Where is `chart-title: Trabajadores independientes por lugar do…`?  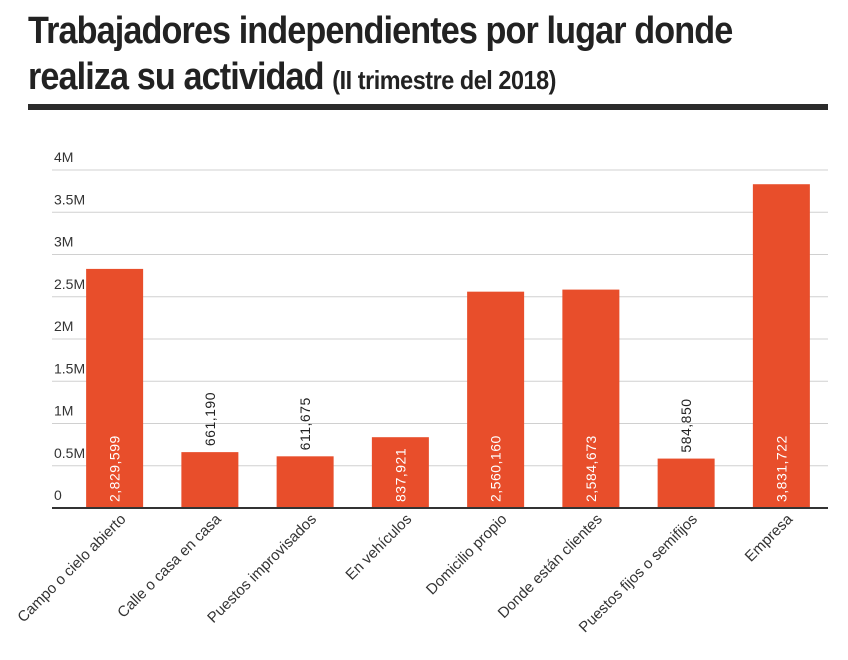
chart-title: Trabajadores independientes por lugar do… is located at coordinates (388, 55).